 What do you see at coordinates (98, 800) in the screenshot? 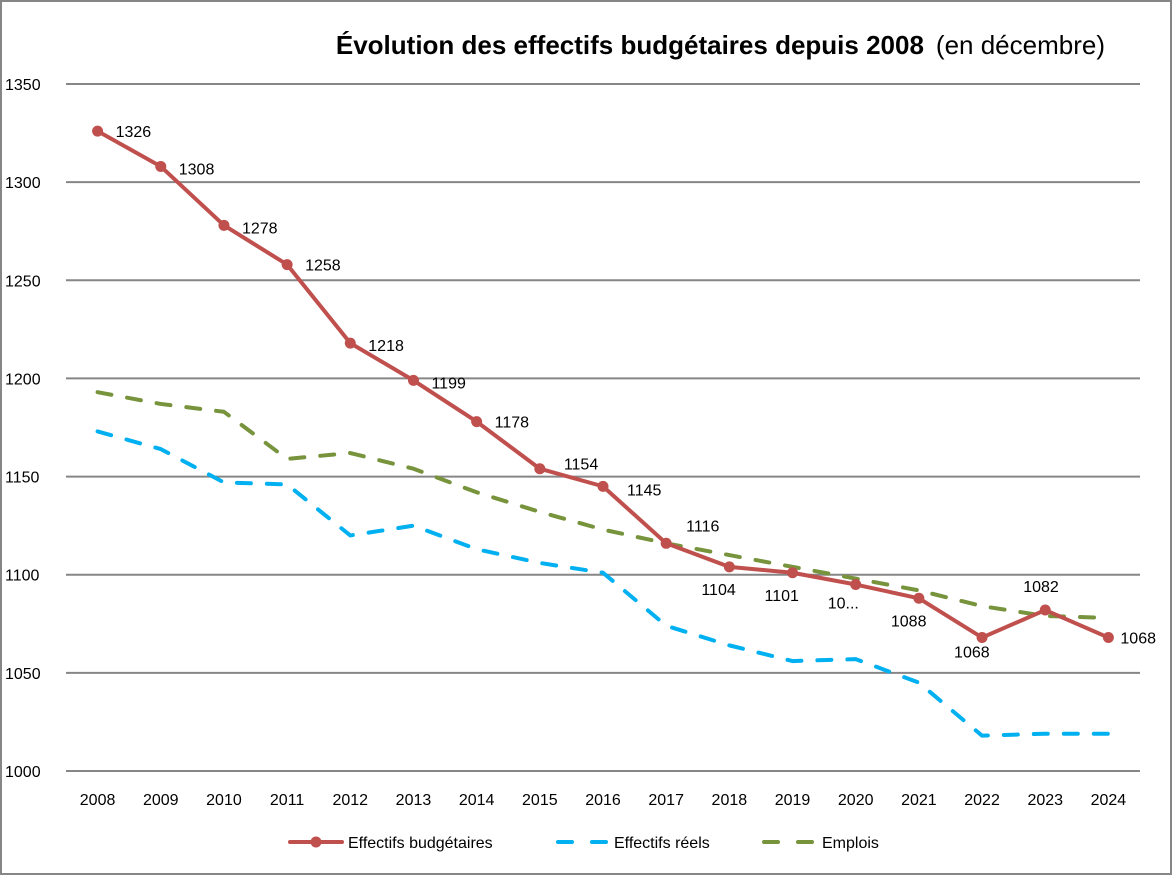
I see `x-tick-label: 2008` at bounding box center [98, 800].